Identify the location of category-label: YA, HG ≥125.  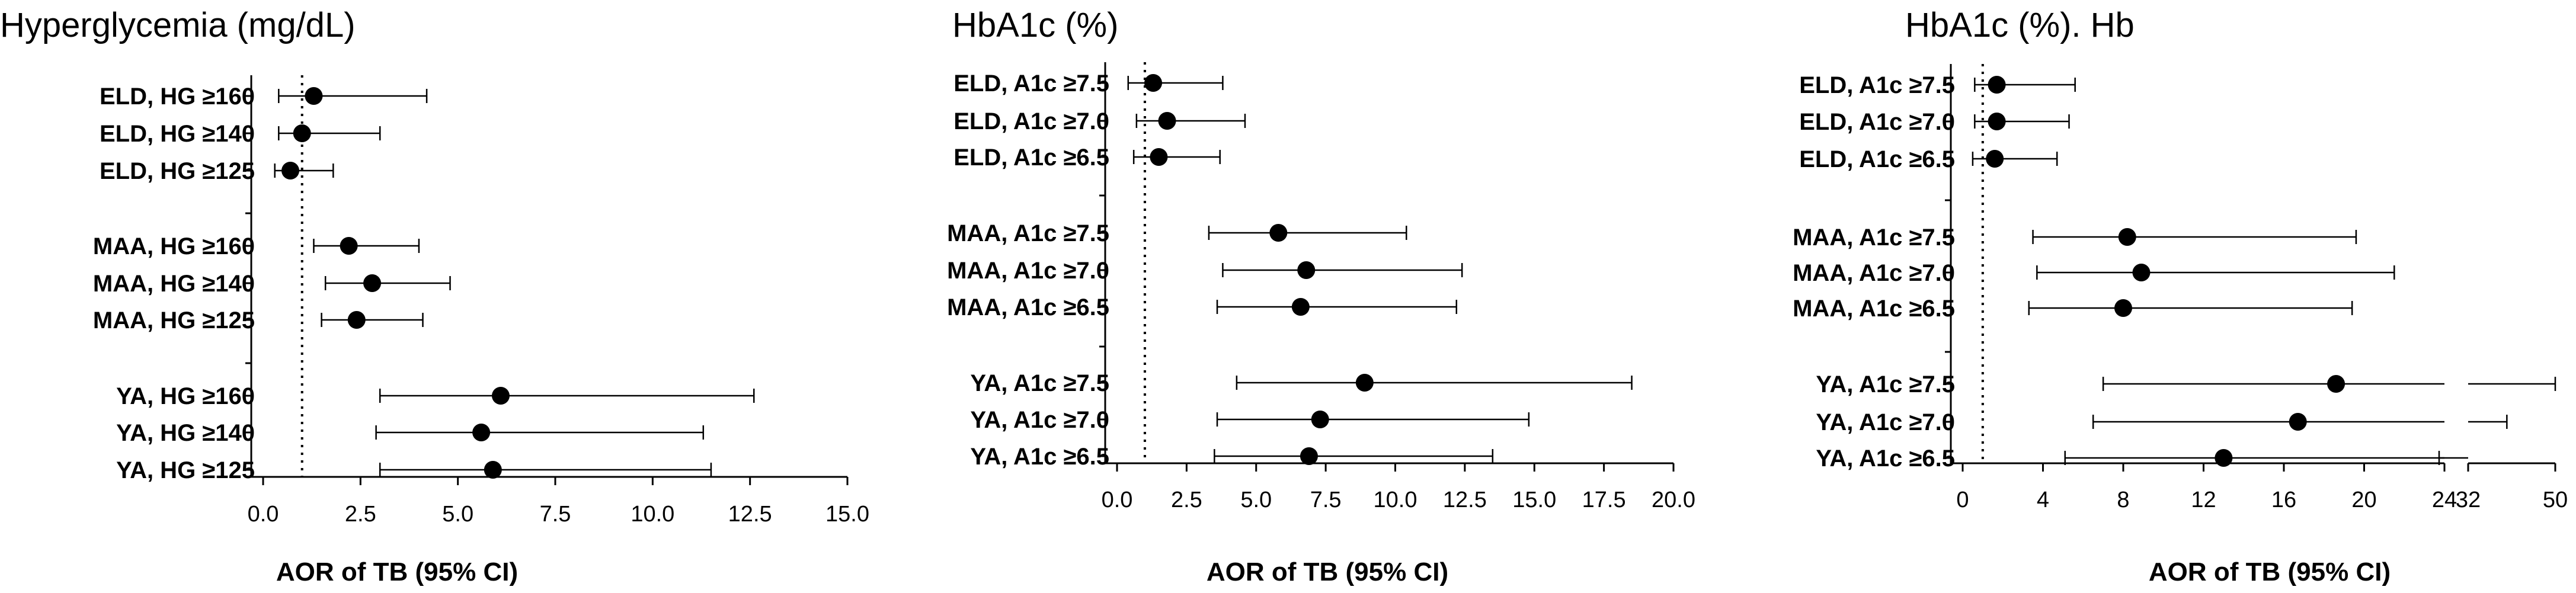
(185, 470).